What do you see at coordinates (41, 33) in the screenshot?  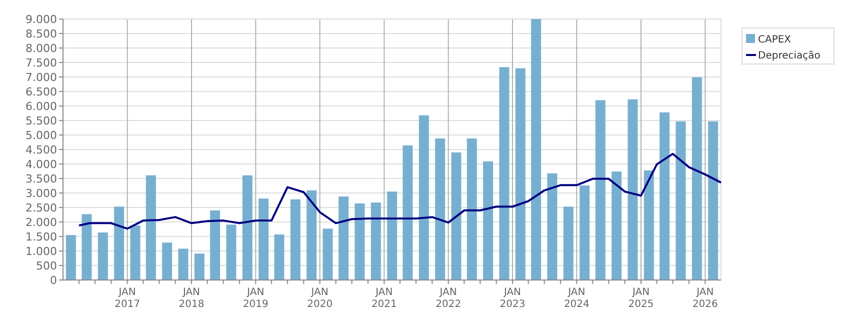 I see `y-tick-label: 8.500` at bounding box center [41, 33].